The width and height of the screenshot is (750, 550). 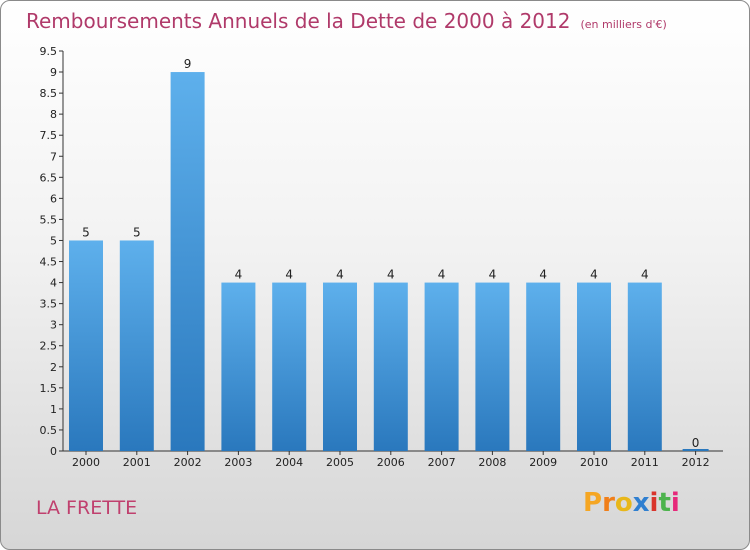 What do you see at coordinates (53, 156) in the screenshot?
I see `y-tick-label: 7` at bounding box center [53, 156].